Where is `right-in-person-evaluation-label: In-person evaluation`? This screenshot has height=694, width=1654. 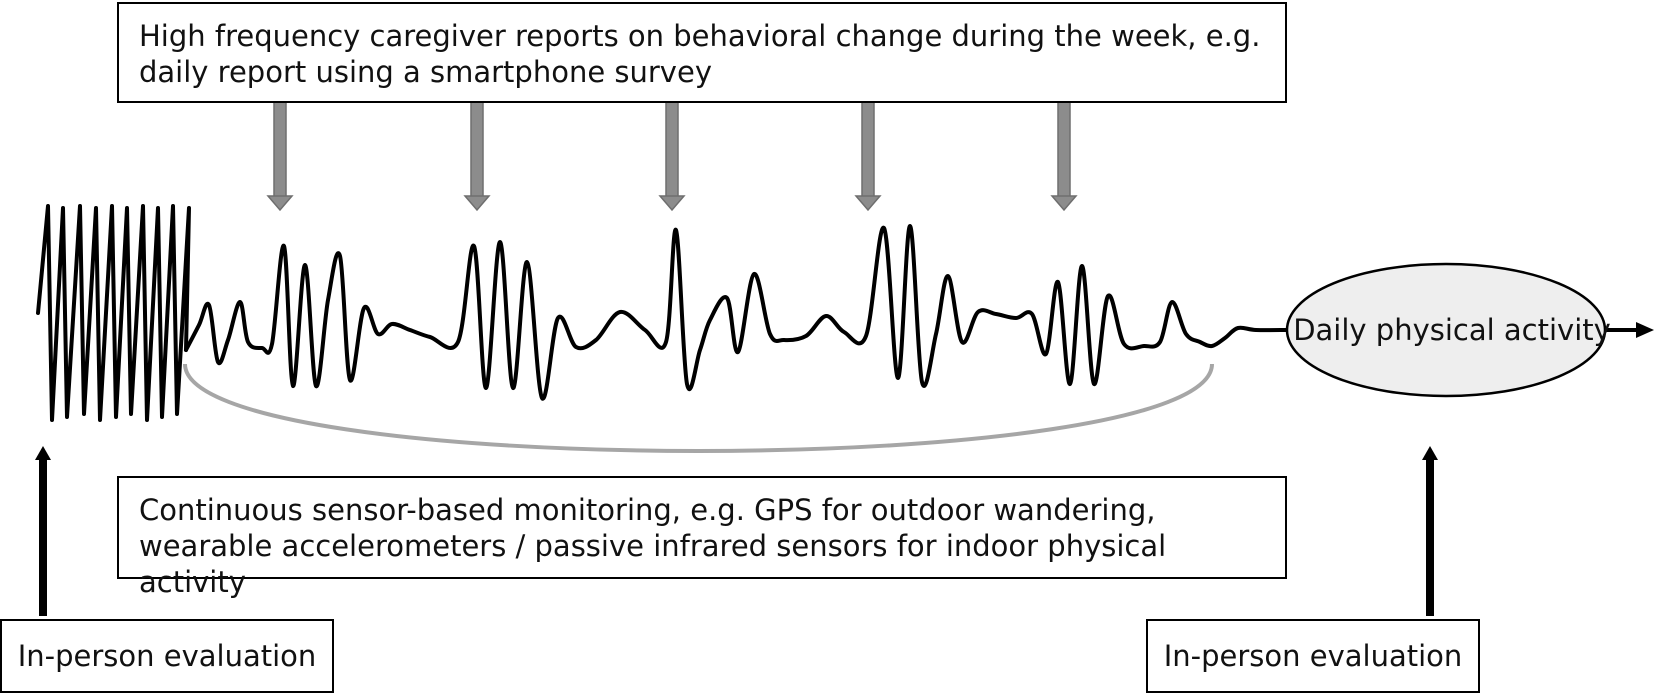
right-in-person-evaluation-label: In-person evaluation is located at coordinates (1313, 656).